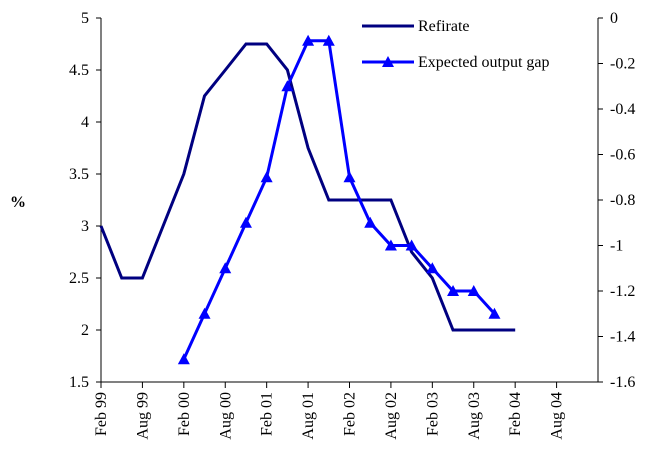 This screenshot has height=466, width=654. What do you see at coordinates (622, 337) in the screenshot?
I see `y-right-tick-label: -1.4` at bounding box center [622, 337].